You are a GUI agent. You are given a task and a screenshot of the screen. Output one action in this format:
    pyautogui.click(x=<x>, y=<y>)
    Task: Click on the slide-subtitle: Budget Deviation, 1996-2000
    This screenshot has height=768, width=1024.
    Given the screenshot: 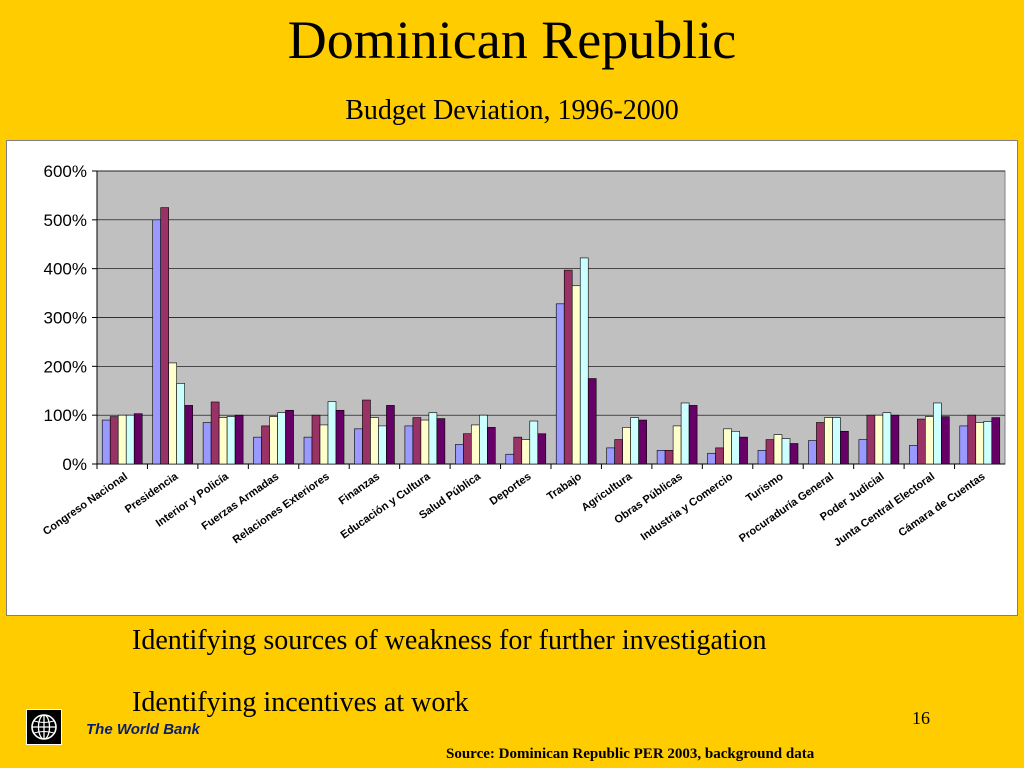 What is the action you would take?
    pyautogui.click(x=512, y=110)
    